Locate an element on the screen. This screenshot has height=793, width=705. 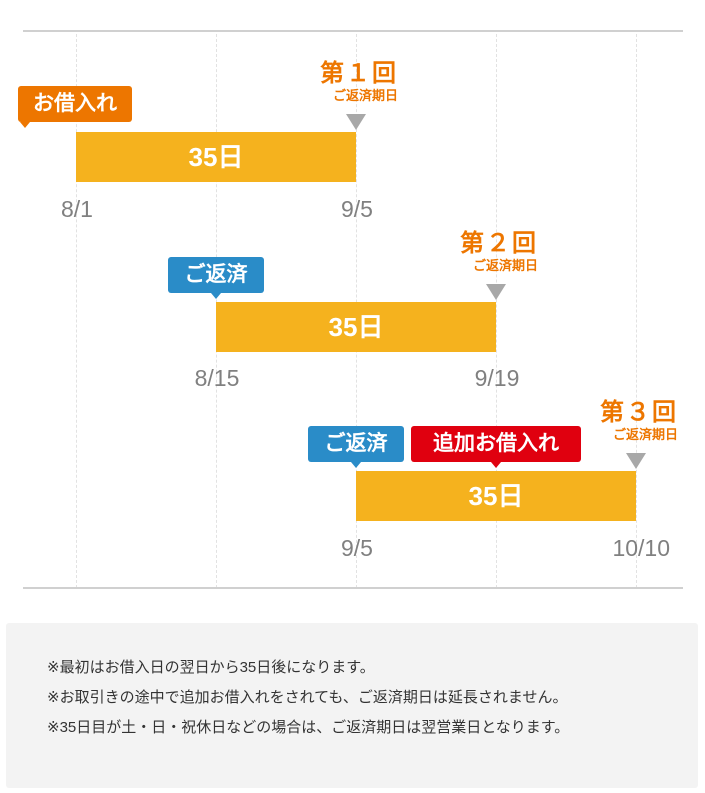
due-date-label-2: 第２回 ご返済期日 is located at coordinates (468, 251).